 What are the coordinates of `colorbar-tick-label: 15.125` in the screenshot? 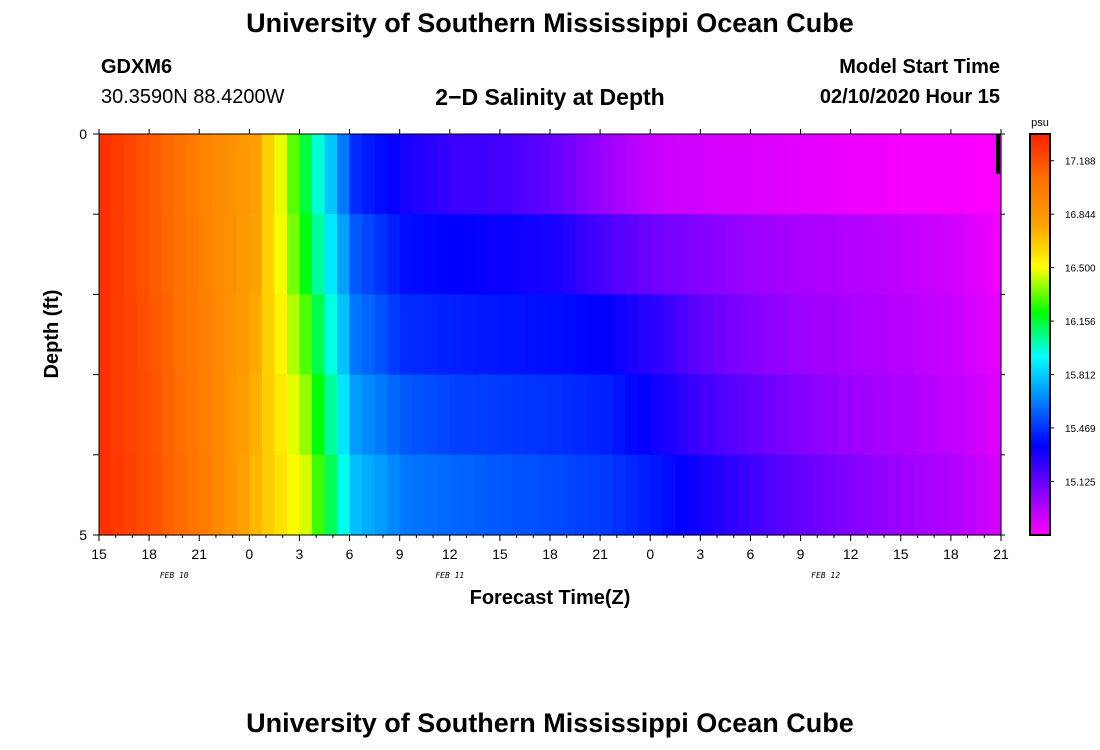 It's located at (1080, 482).